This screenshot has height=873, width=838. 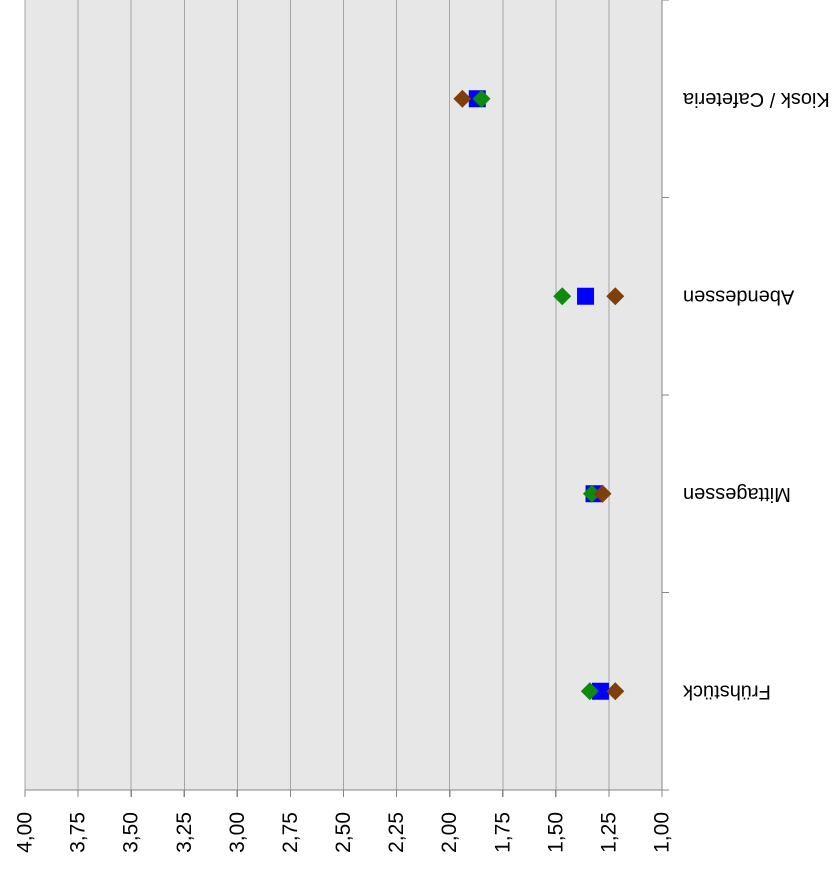 I want to click on category-label: Mittagessen, so click(x=737, y=494).